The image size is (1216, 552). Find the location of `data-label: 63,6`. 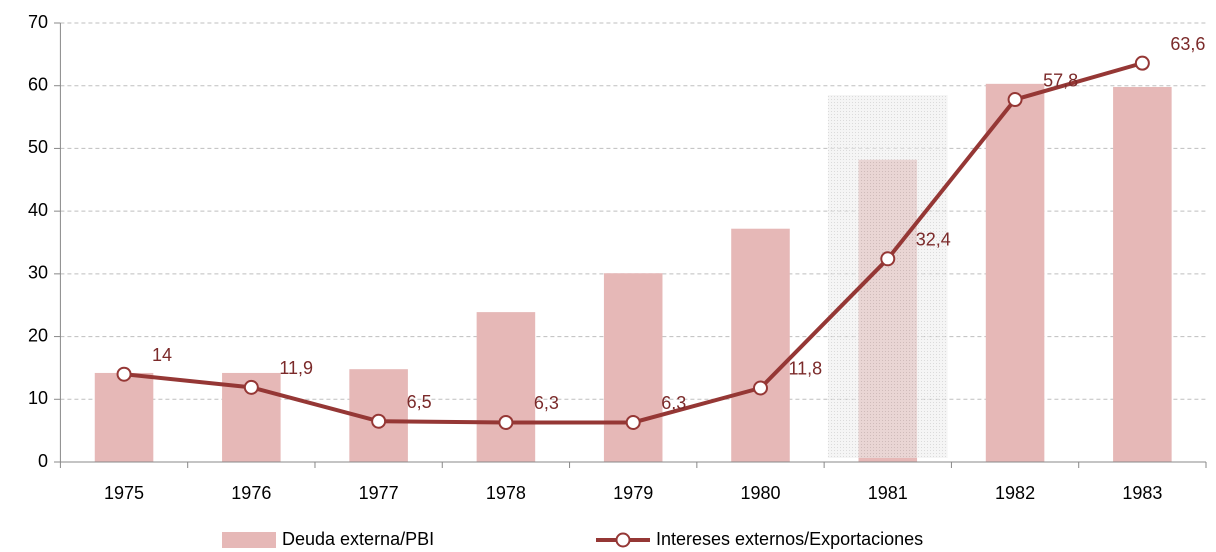

data-label: 63,6 is located at coordinates (1187, 44).